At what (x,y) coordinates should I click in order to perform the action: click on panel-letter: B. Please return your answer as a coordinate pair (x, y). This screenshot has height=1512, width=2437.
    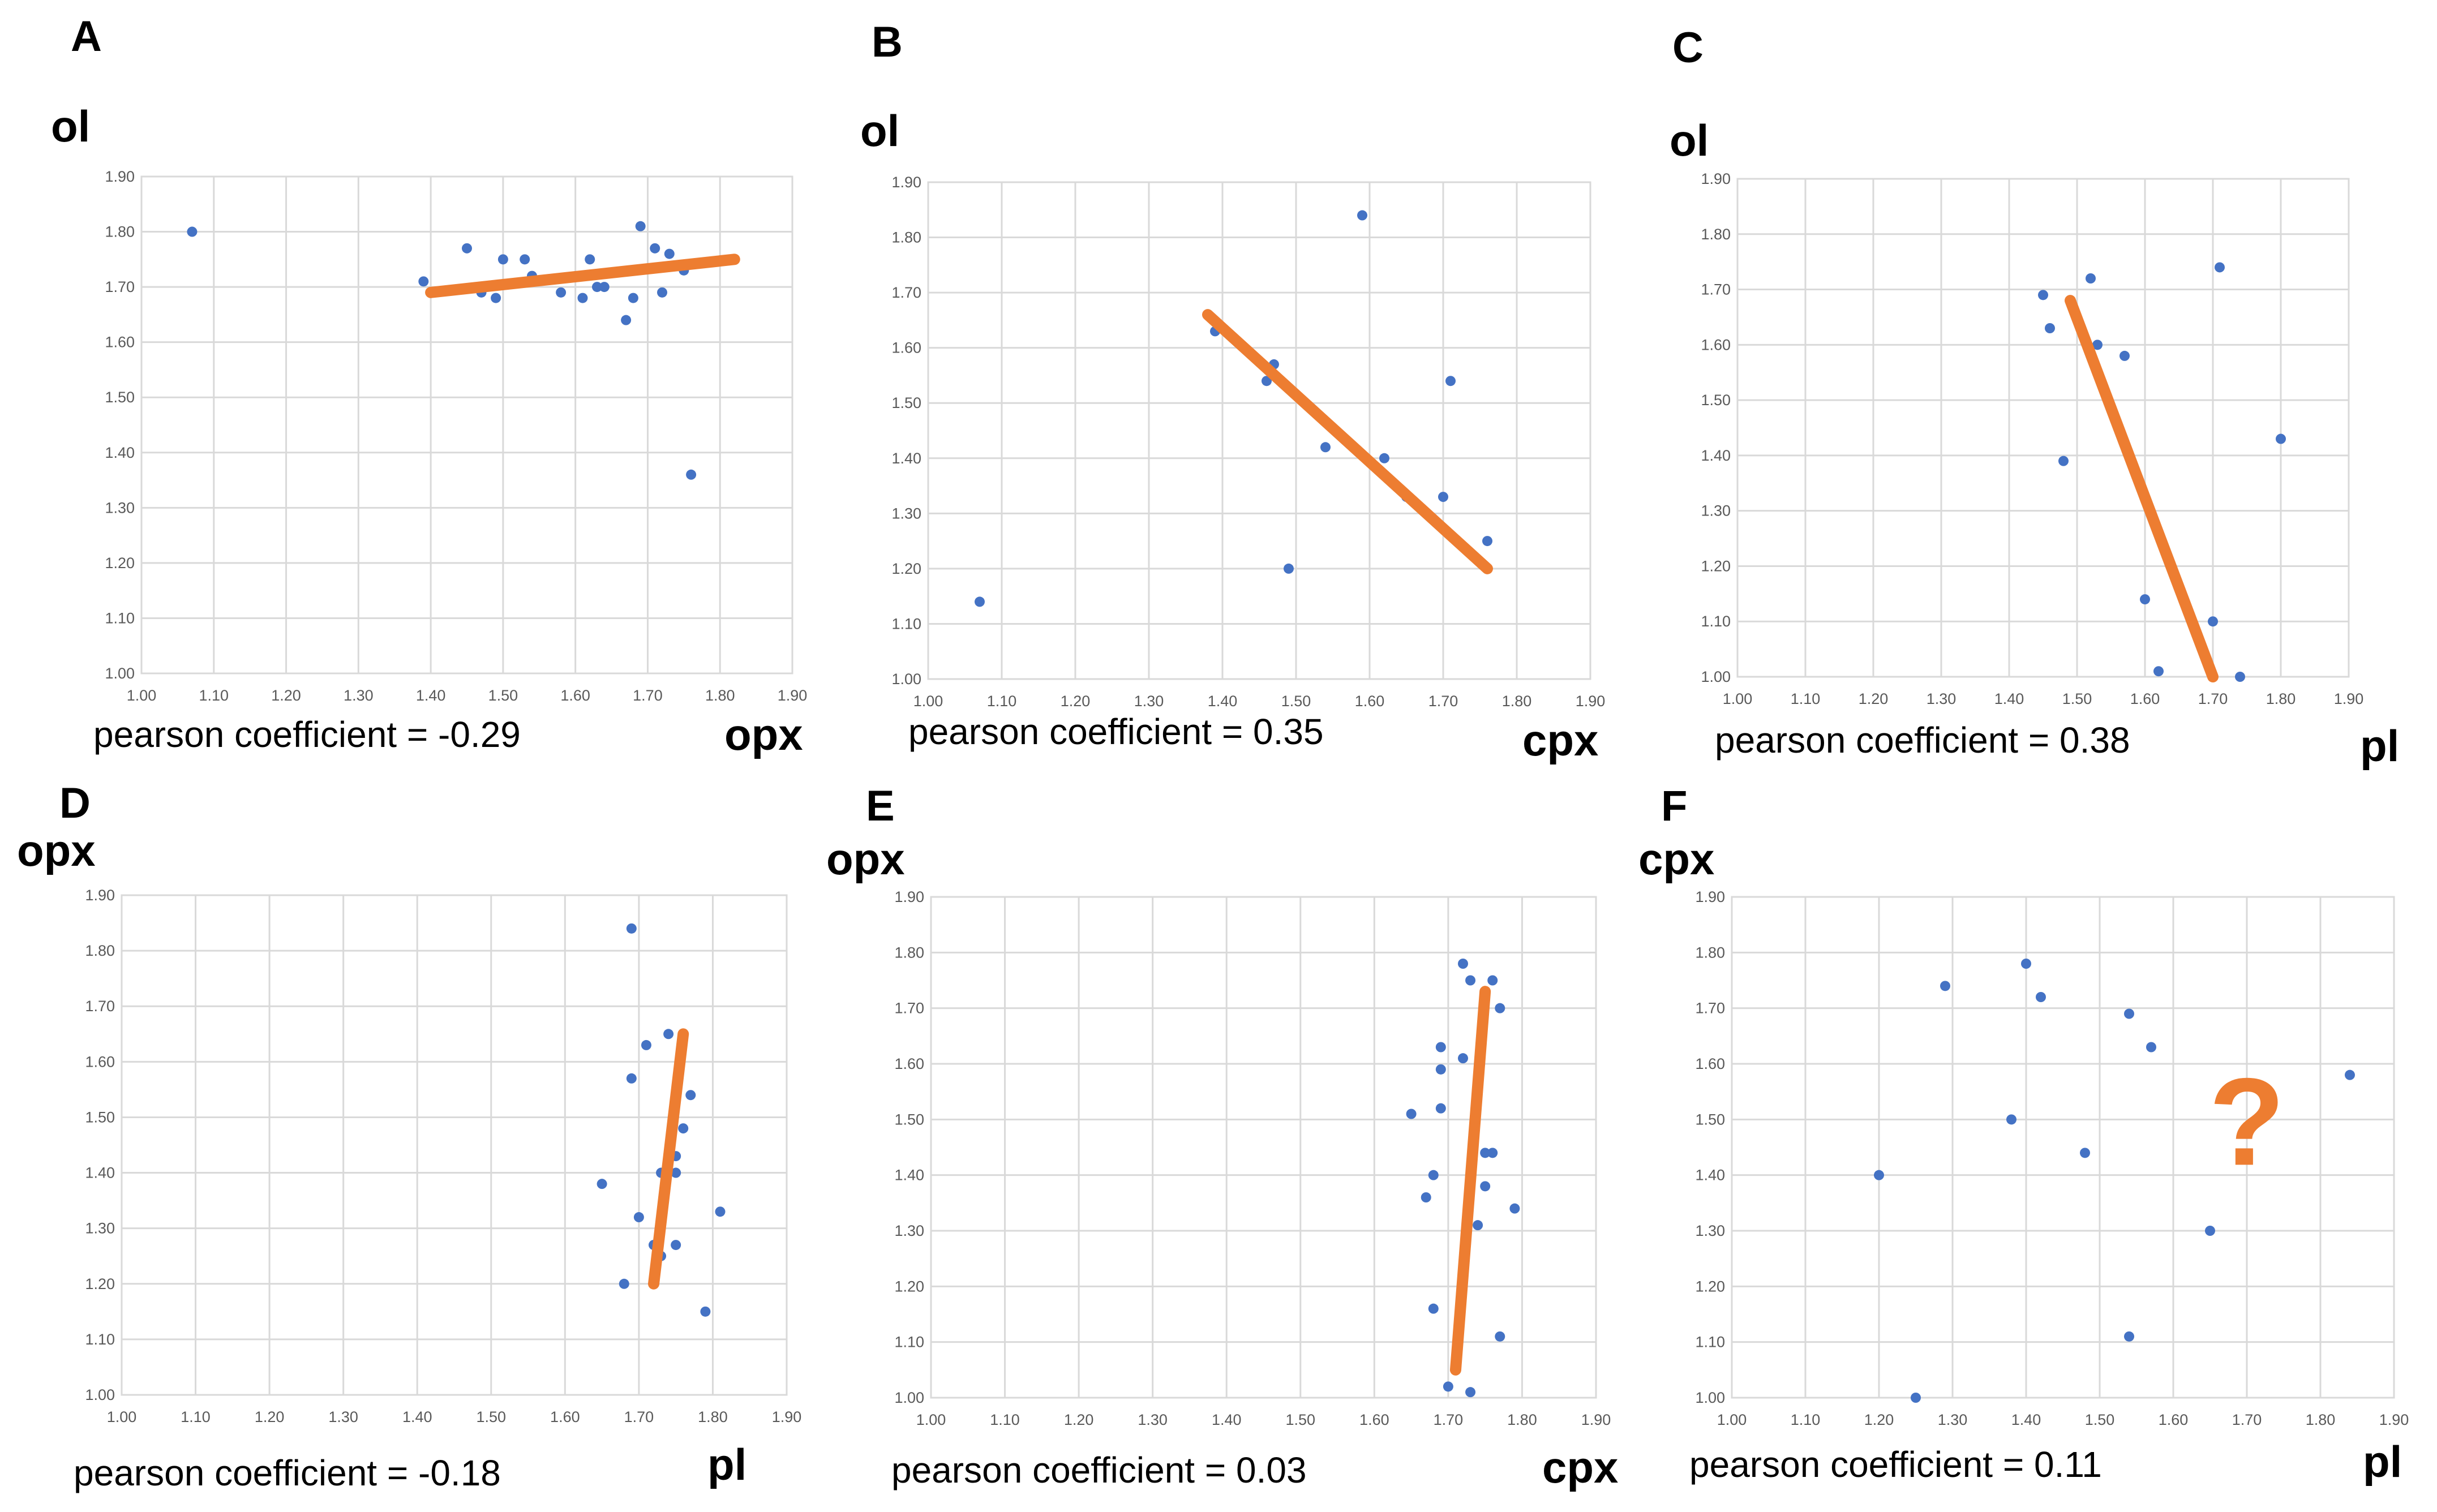
    Looking at the image, I should click on (887, 42).